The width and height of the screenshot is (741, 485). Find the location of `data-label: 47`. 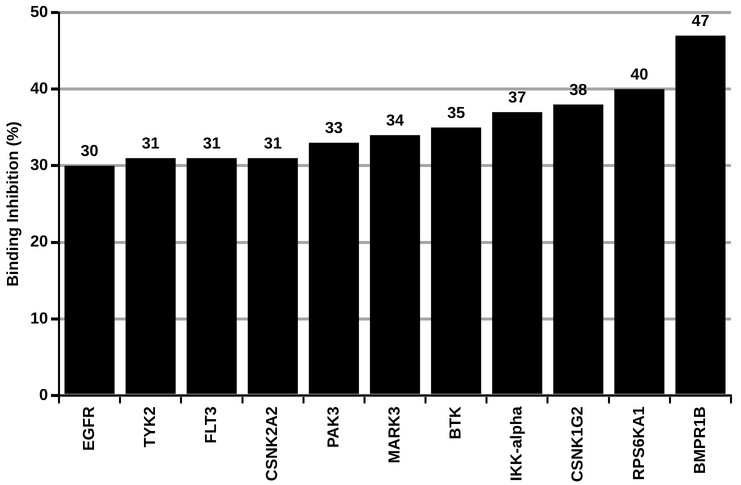

data-label: 47 is located at coordinates (701, 21).